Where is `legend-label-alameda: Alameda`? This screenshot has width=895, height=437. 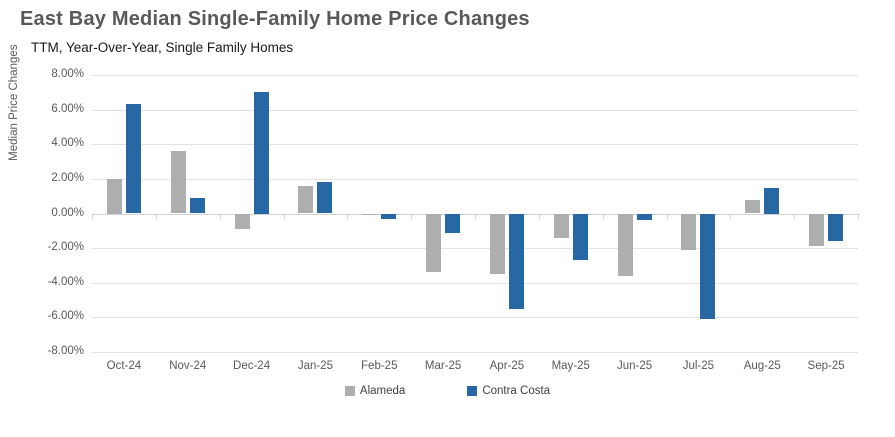 legend-label-alameda: Alameda is located at coordinates (382, 391).